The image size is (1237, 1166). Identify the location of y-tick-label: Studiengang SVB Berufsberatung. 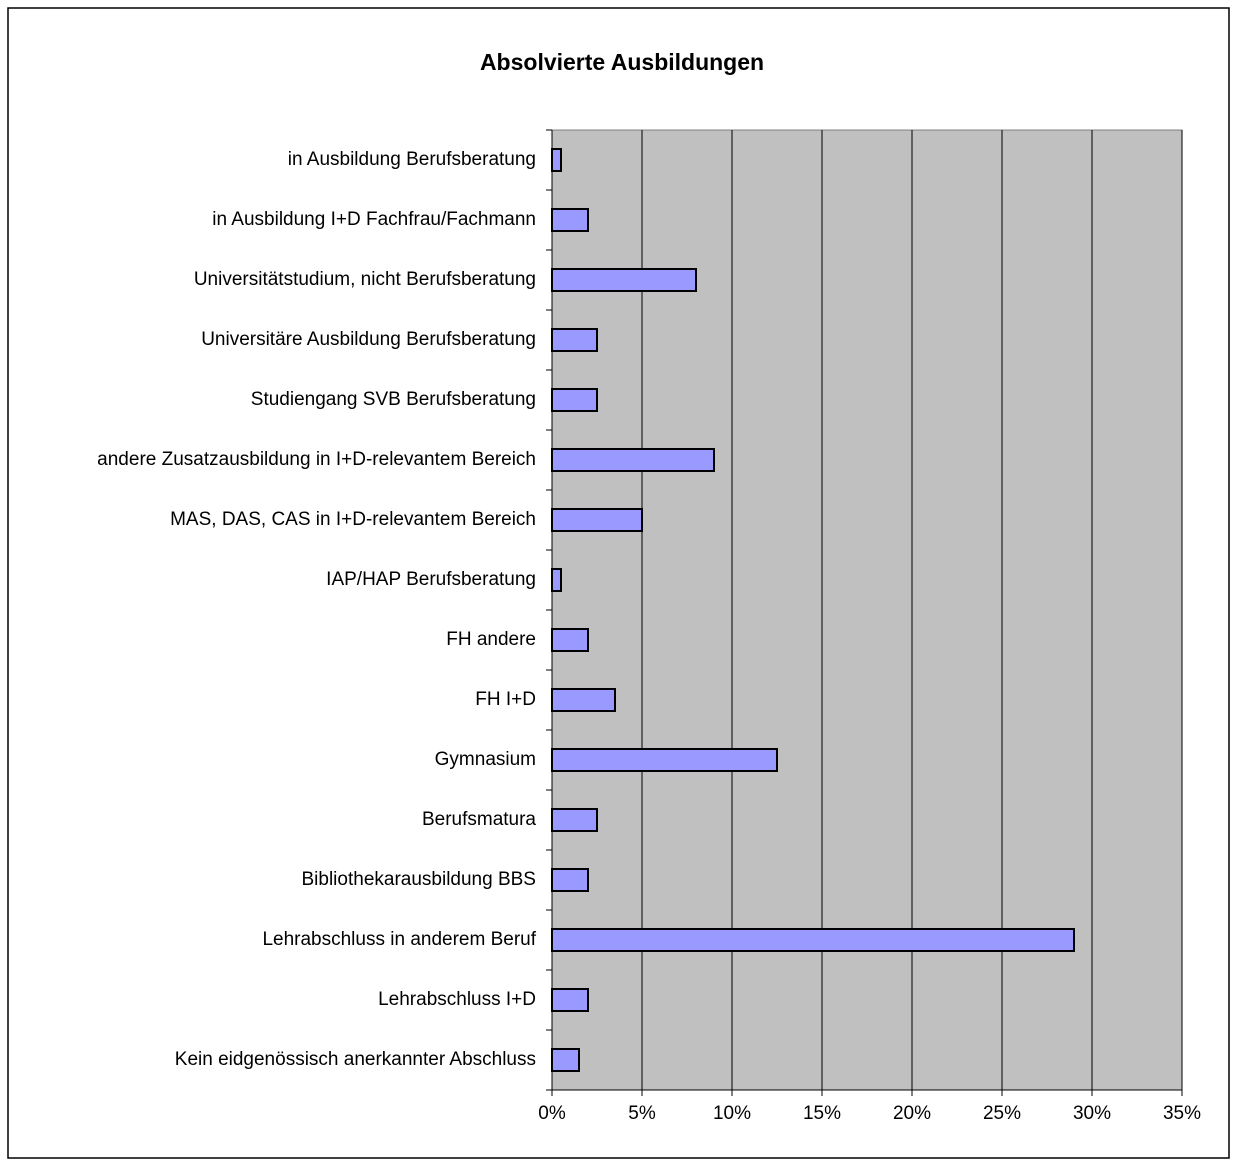
(393, 399).